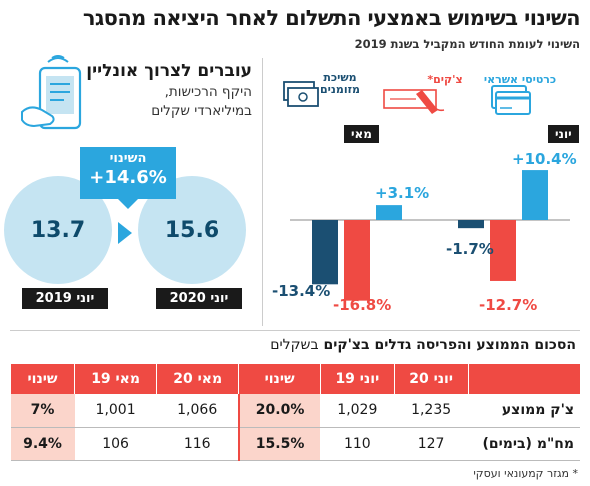  I want to click on bar-june-credit, so click(535, 195).